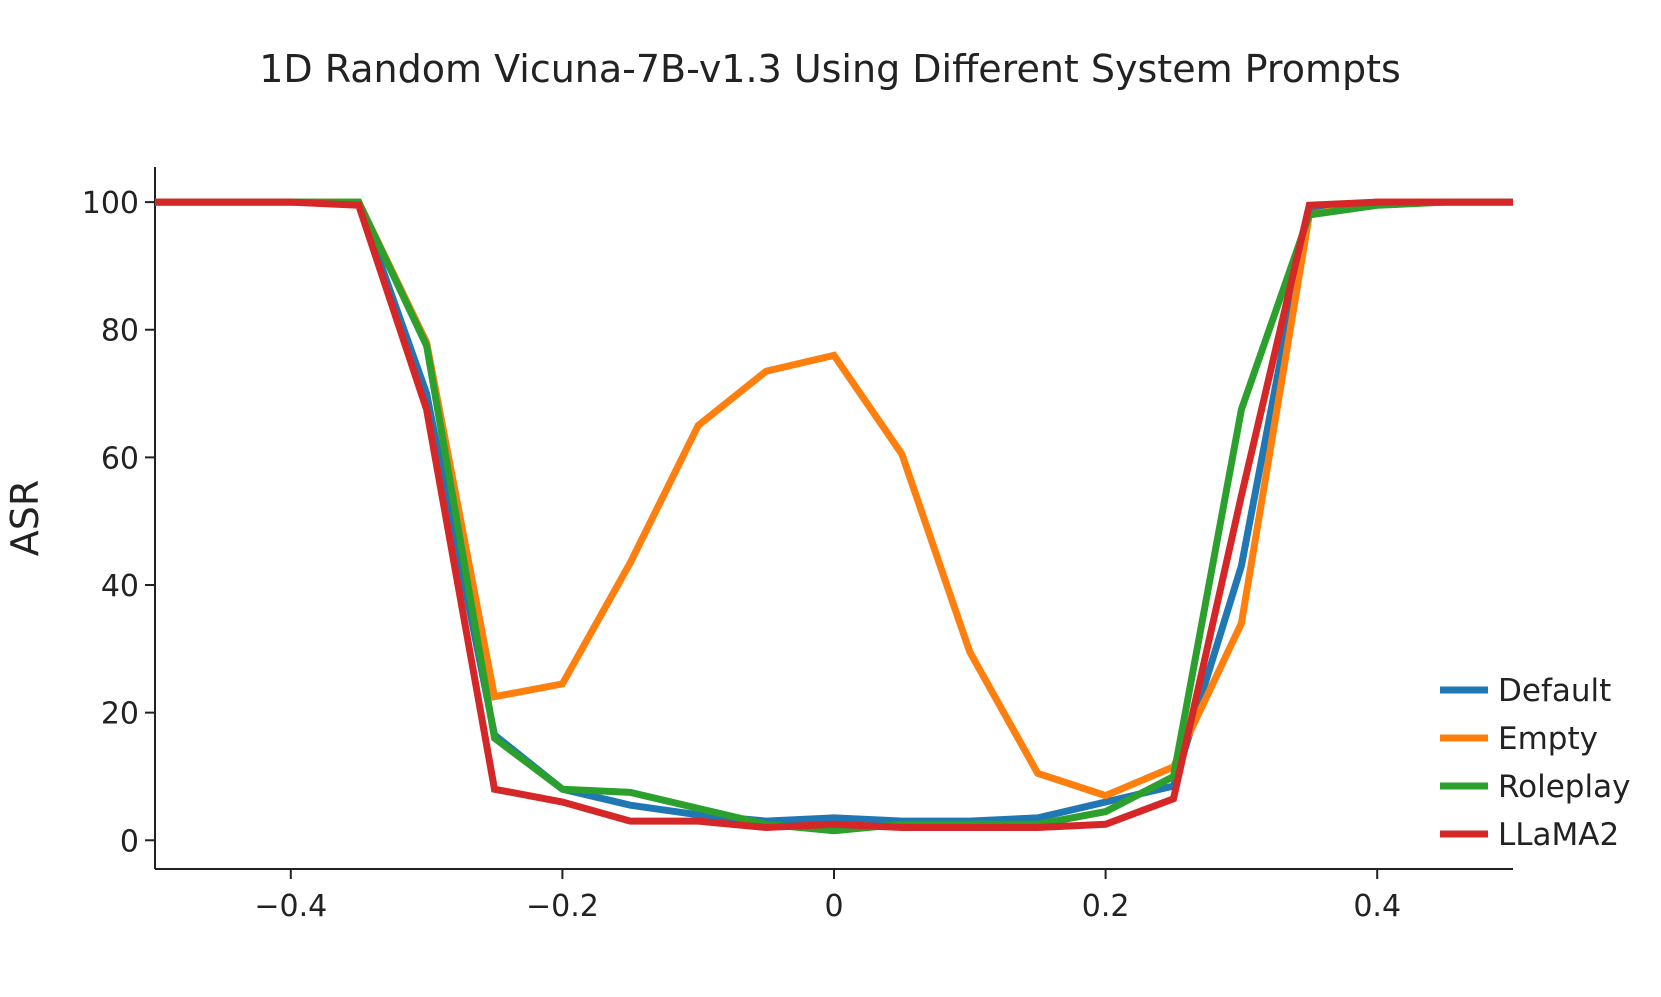  Describe the element at coordinates (118, 522) in the screenshot. I see `y-ticks: 0 20 40 60 80 100` at that location.